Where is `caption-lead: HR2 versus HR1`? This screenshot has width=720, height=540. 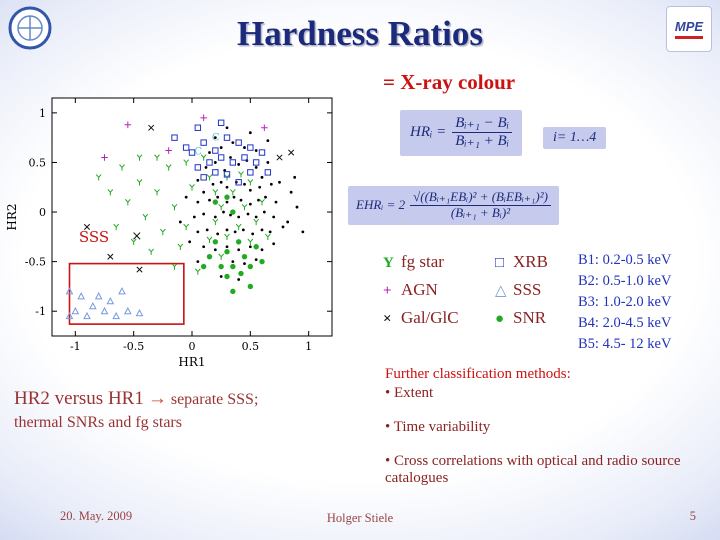 caption-lead: HR2 versus HR1 is located at coordinates (79, 398).